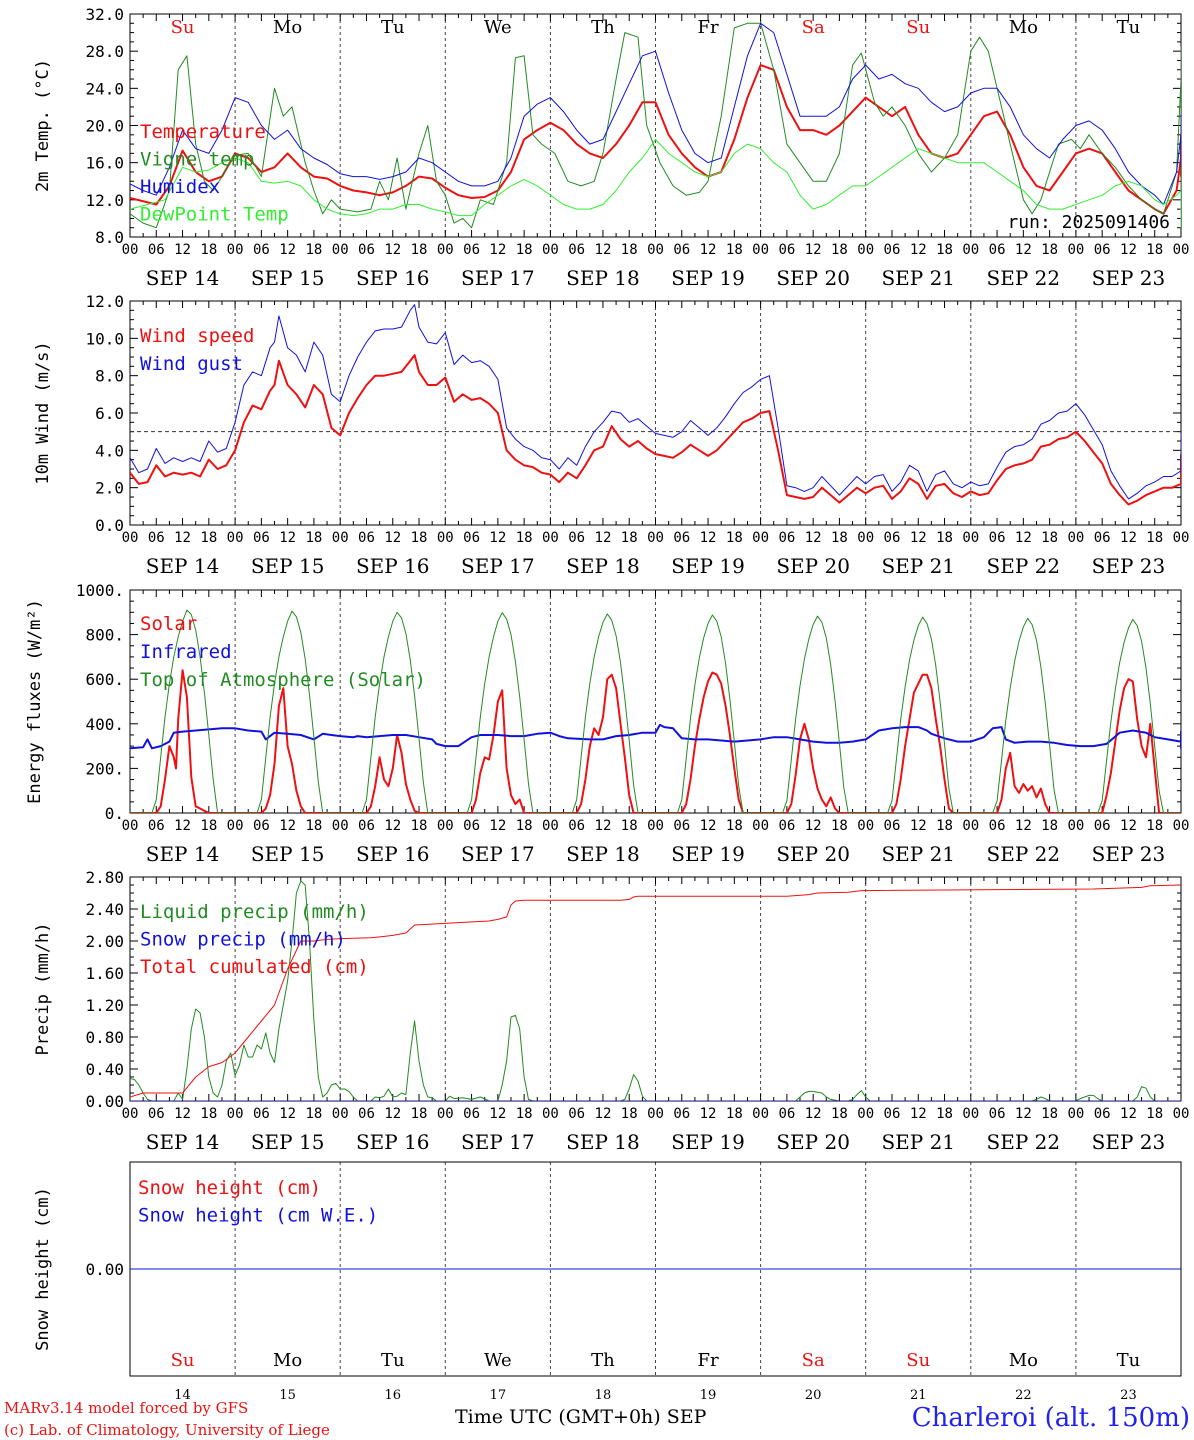 The width and height of the screenshot is (1194, 1440). I want to click on day-number-label: 18, so click(603, 1395).